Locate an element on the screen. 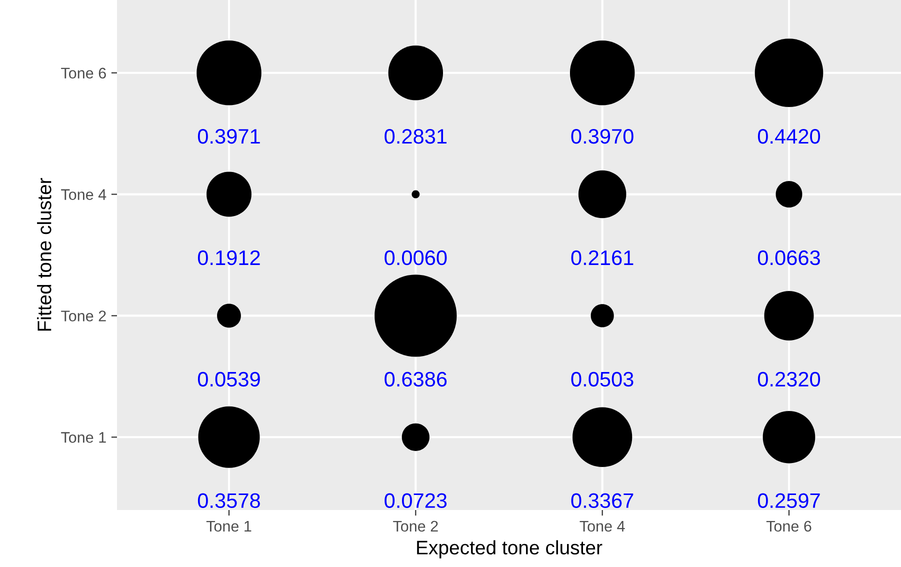 The image size is (901, 567). y-axis-title: Fitted tone cluster is located at coordinates (44, 254).